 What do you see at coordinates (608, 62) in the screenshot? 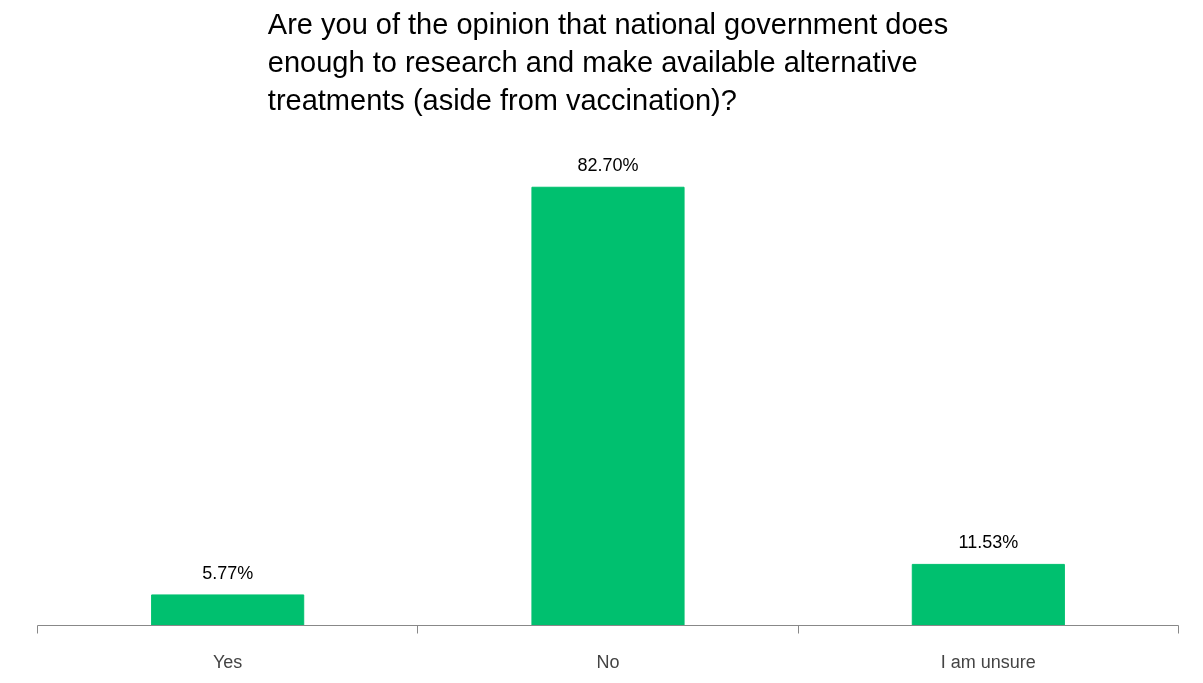
I see `chart-title: Are you of the opinion that national government does enough to research and make available alternative treatments (aside from vaccination)?` at bounding box center [608, 62].